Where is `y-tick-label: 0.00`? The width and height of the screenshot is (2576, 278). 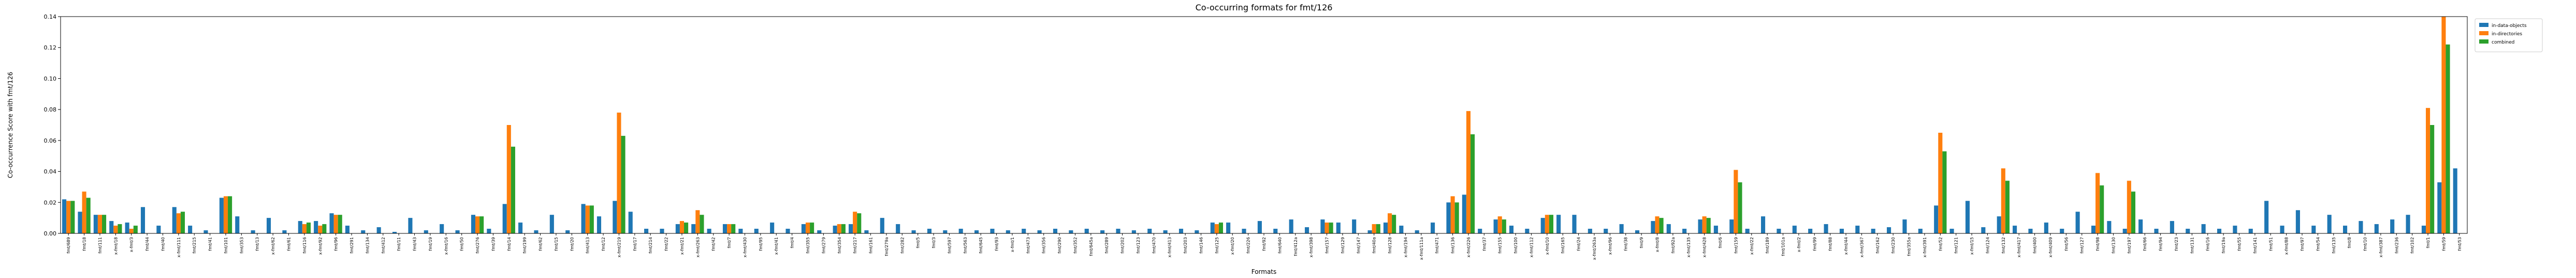 y-tick-label: 0.00 is located at coordinates (51, 233).